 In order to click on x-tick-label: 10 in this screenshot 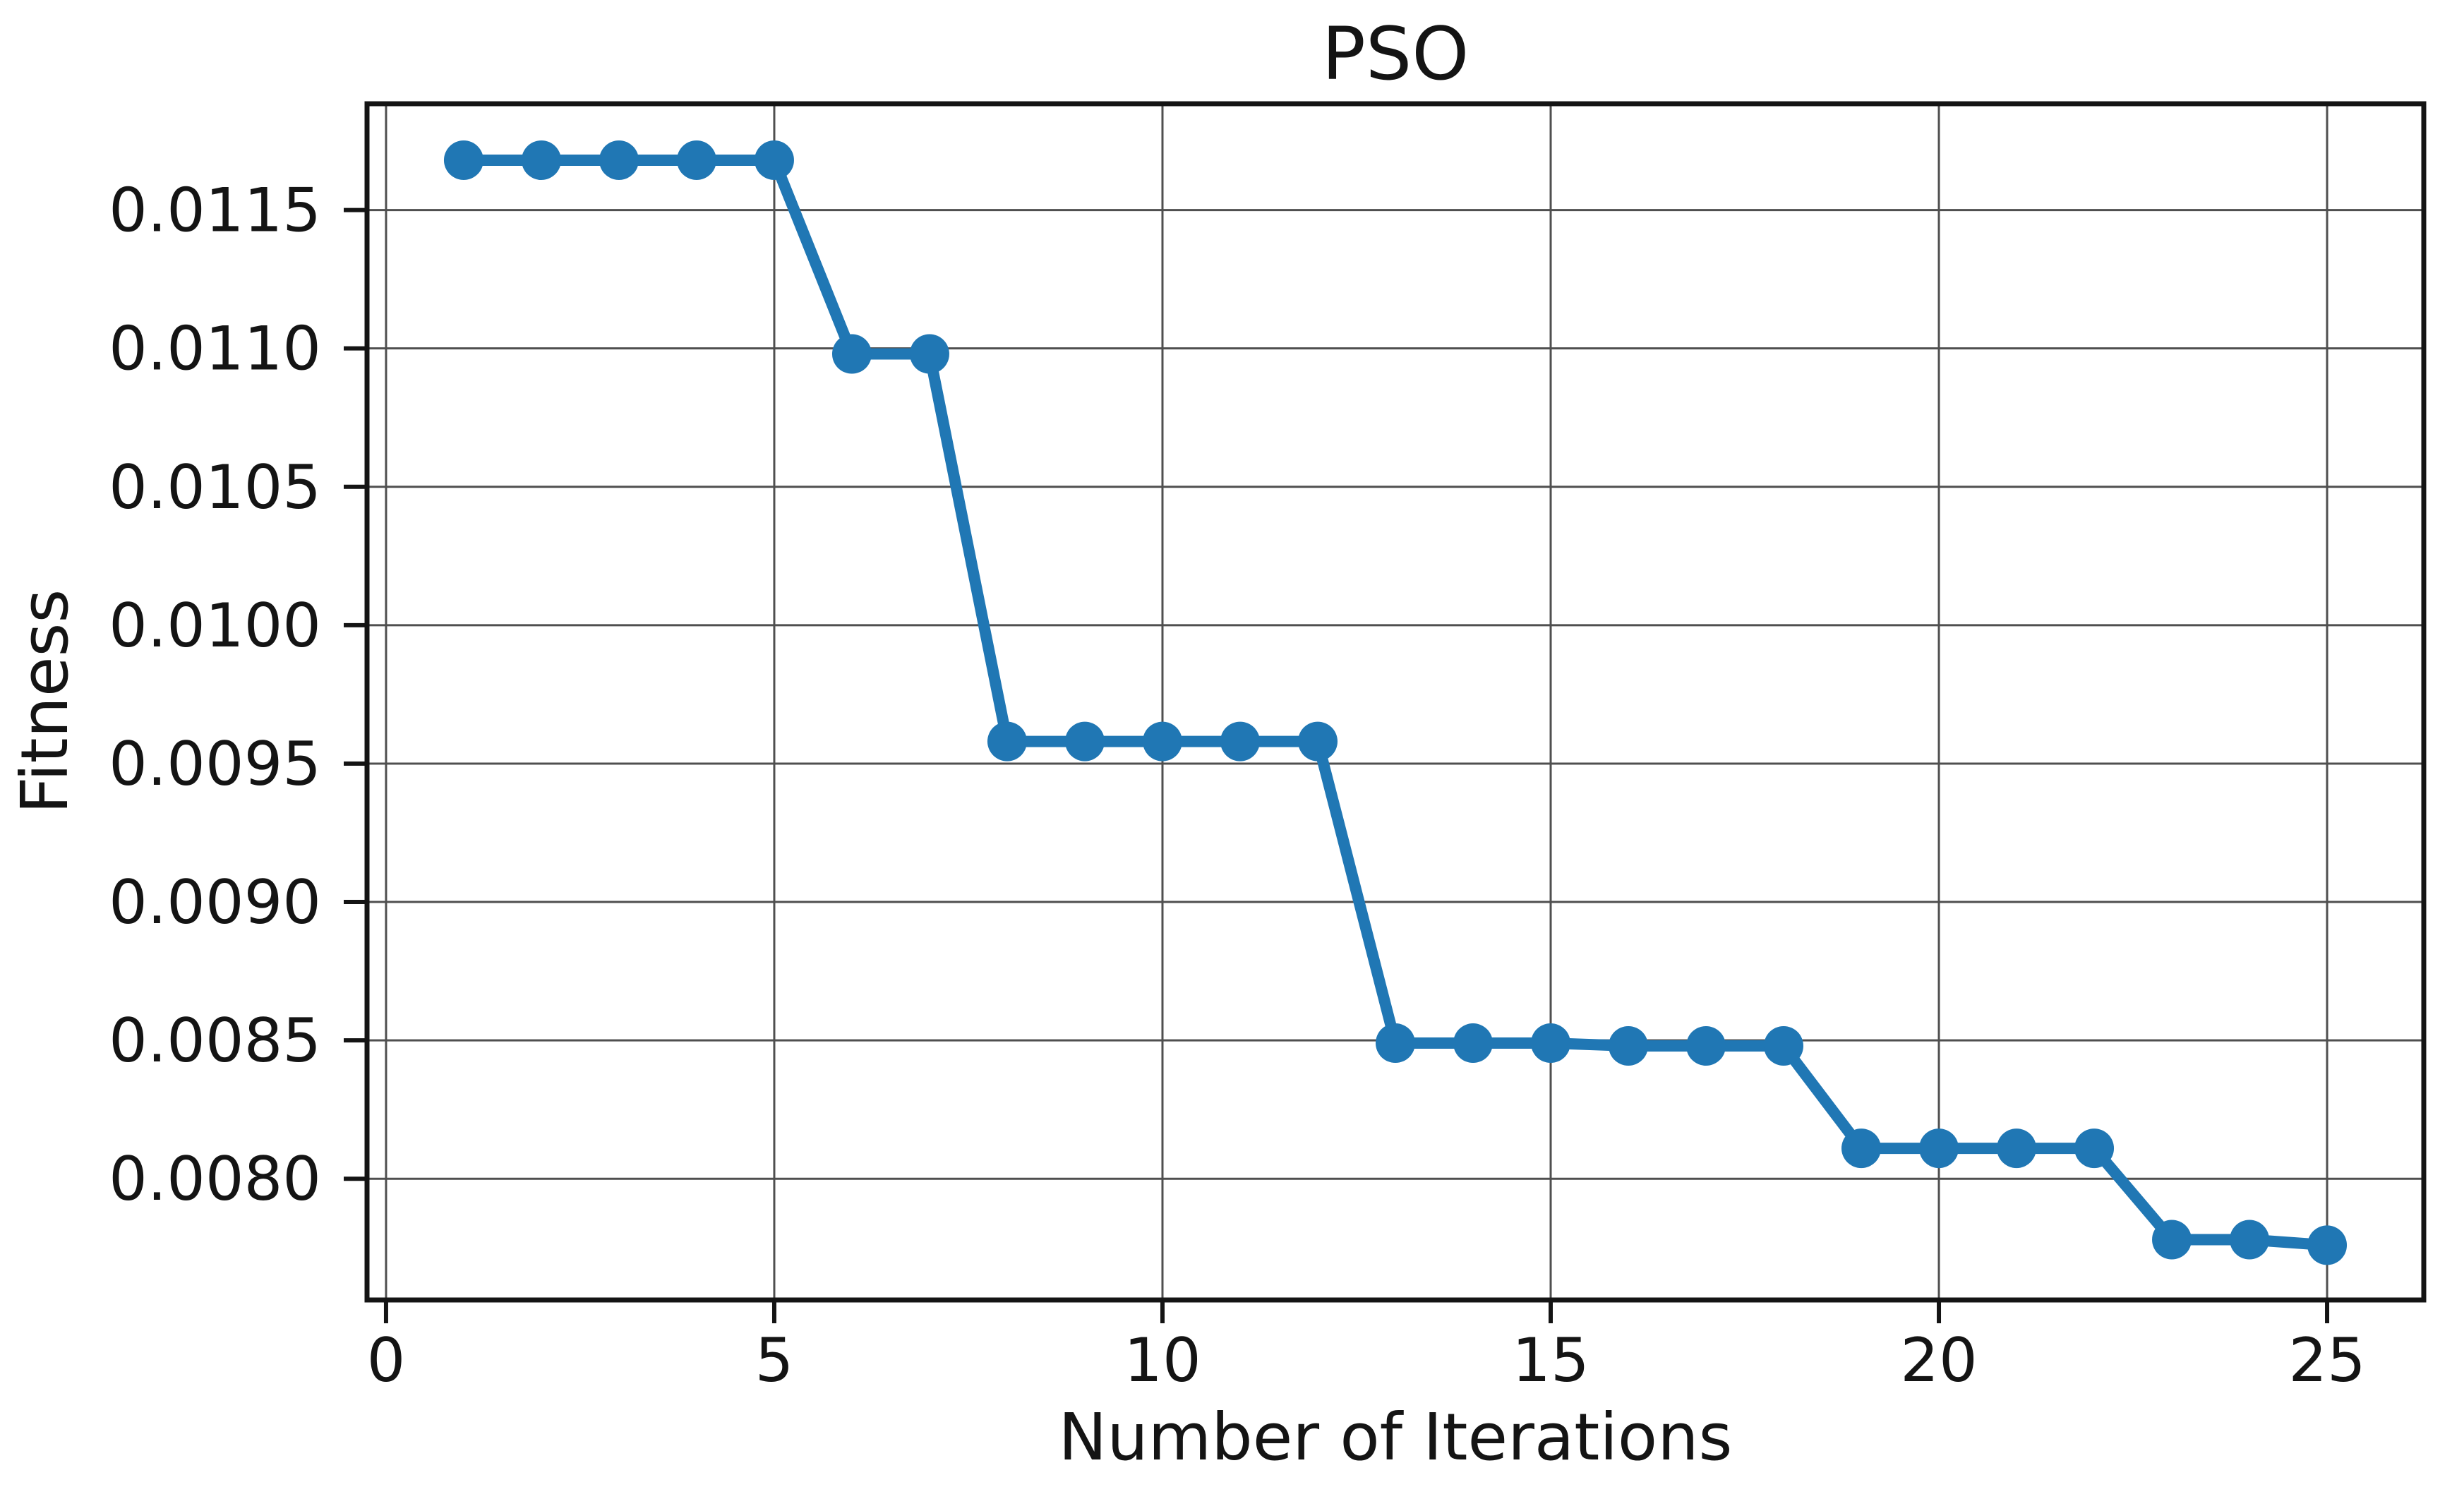, I will do `click(1162, 1360)`.